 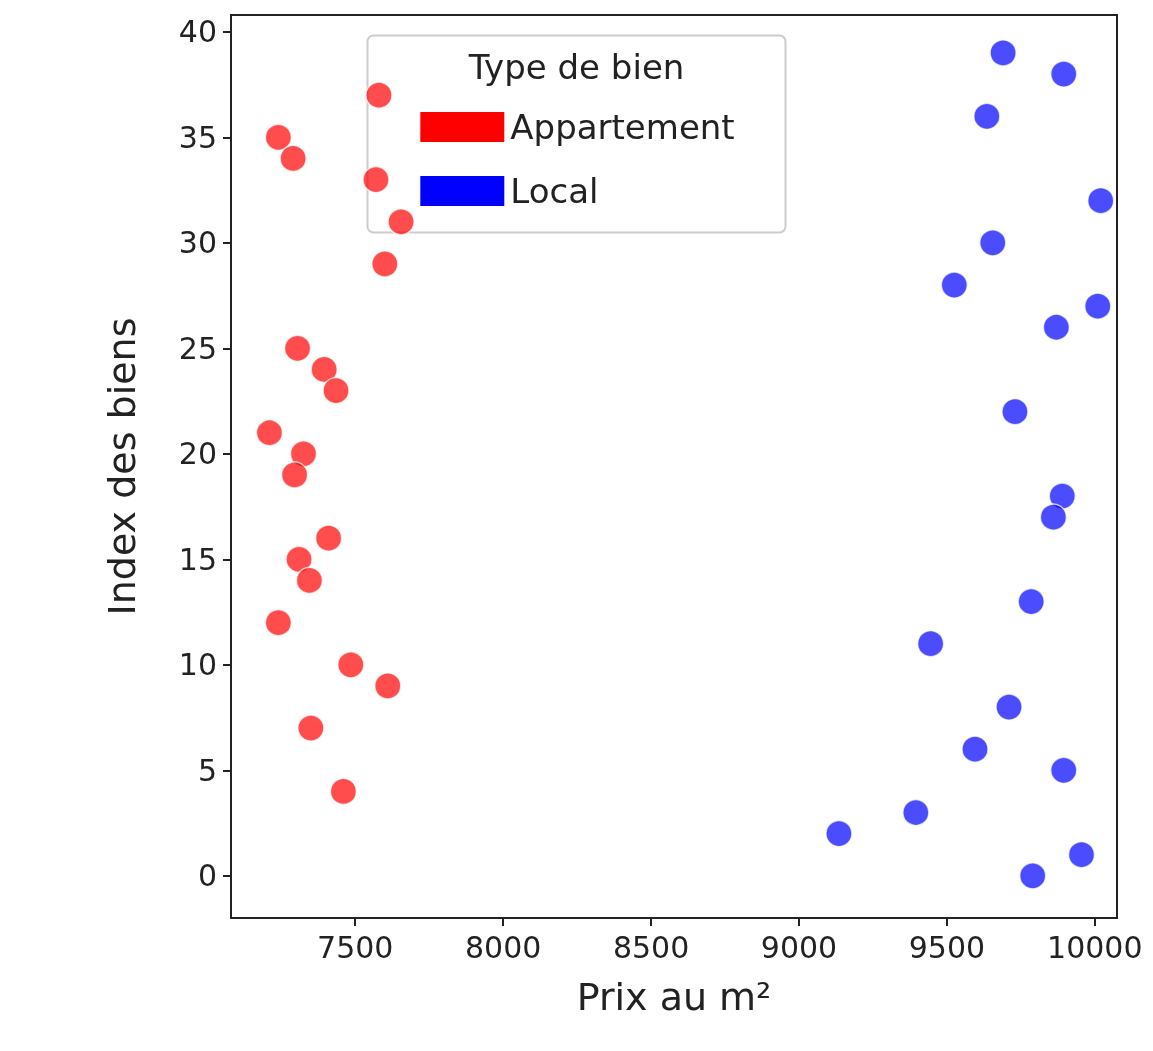 I want to click on y-tick-label: 15, so click(x=197, y=559).